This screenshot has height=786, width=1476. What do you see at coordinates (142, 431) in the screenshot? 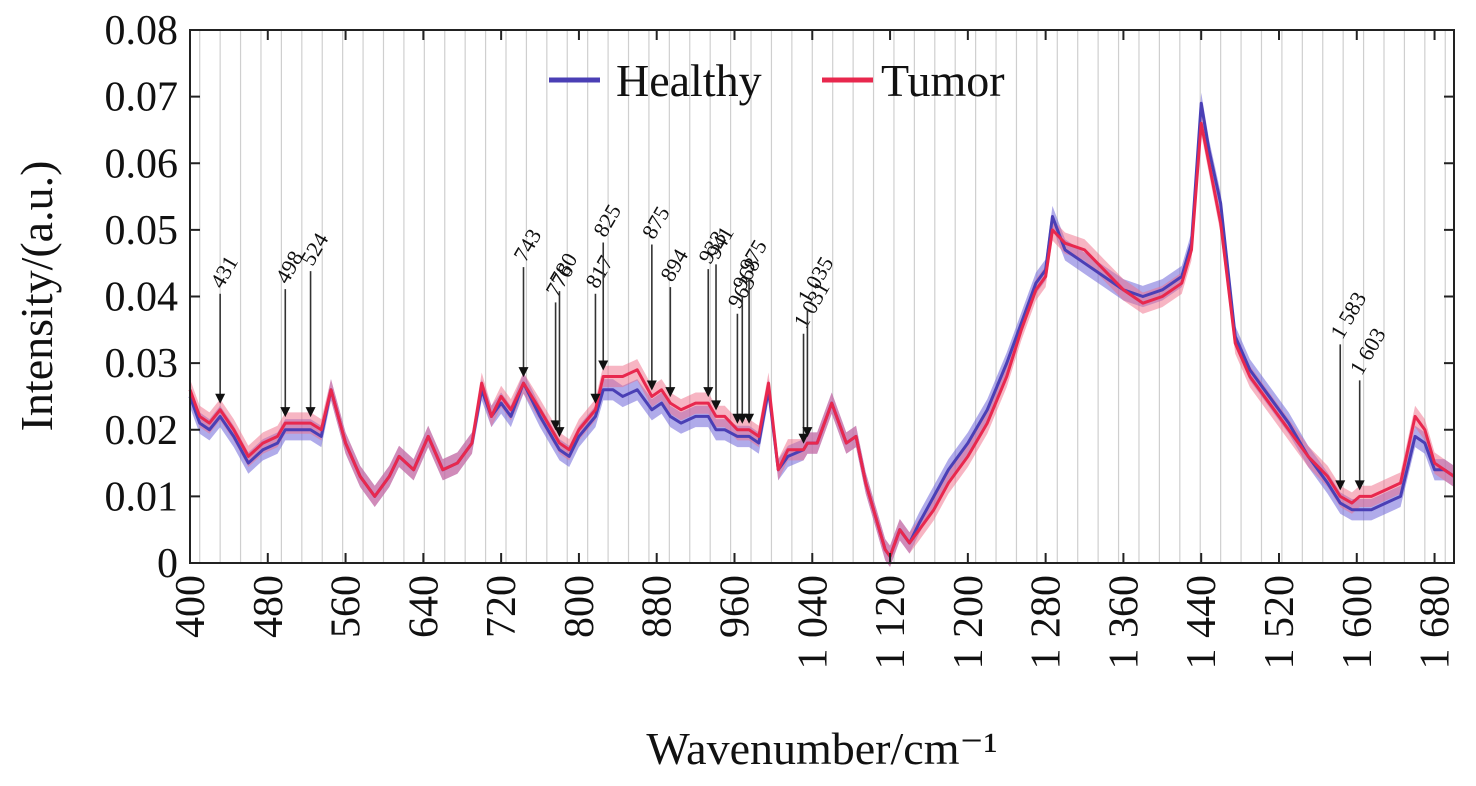
I see `y-tick-label: 0.02` at bounding box center [142, 431].